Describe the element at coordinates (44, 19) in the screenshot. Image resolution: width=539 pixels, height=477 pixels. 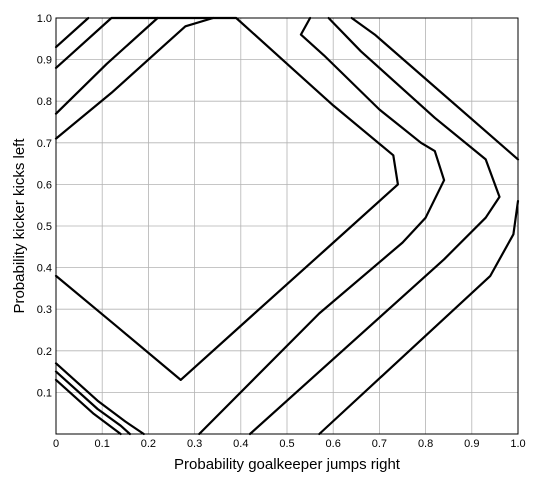
I see `y-tick-label: 1.0` at that location.